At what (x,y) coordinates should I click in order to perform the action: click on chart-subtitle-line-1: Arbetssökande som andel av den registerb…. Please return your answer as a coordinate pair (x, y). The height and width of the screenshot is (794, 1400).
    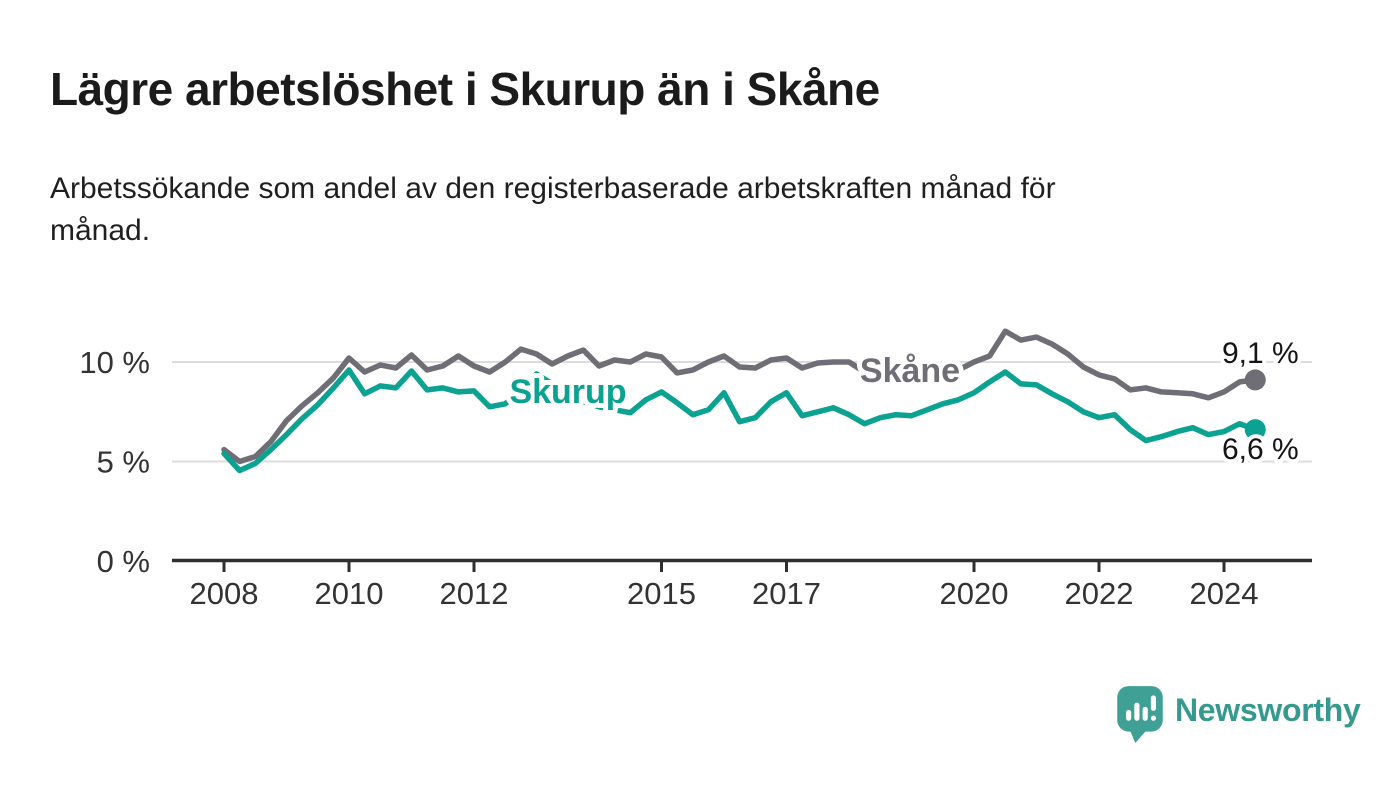
    Looking at the image, I should click on (553, 188).